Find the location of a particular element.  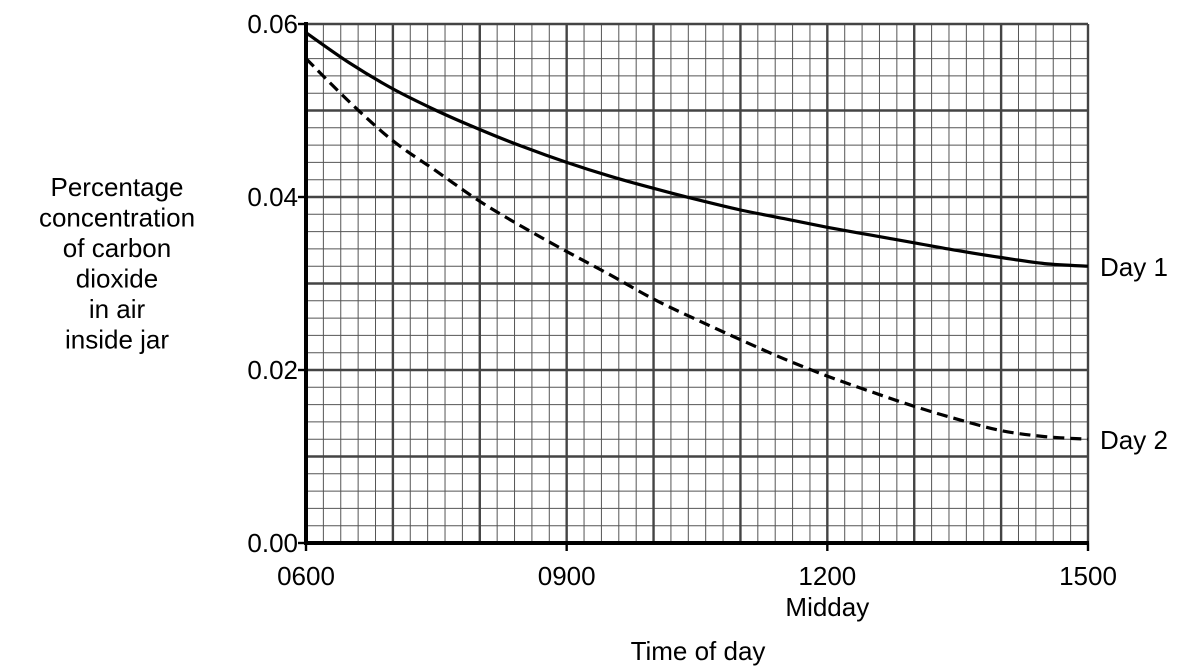

y-axis-title-line: Percentage is located at coordinates (117, 187).